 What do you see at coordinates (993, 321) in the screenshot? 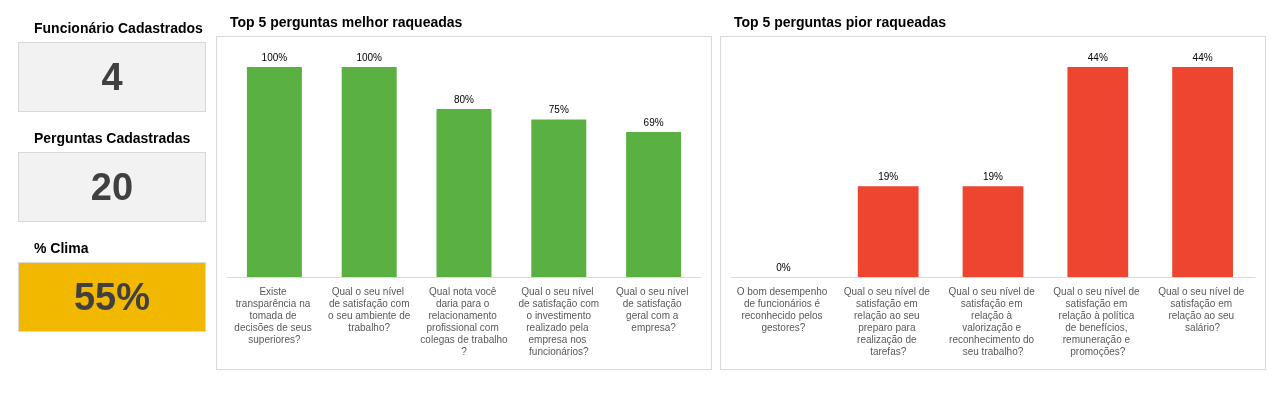
I see `x-tick-label: Qual o seu nível de satisfação em relação à valorização e reconhecimento do seu trabalho?` at bounding box center [993, 321].